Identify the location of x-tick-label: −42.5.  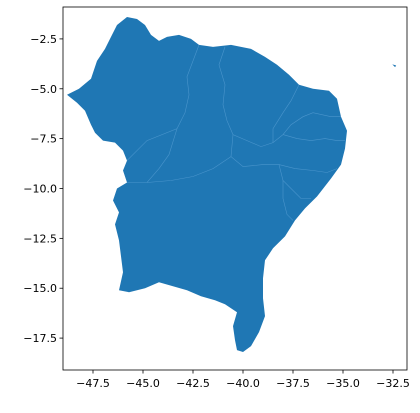
(193, 383).